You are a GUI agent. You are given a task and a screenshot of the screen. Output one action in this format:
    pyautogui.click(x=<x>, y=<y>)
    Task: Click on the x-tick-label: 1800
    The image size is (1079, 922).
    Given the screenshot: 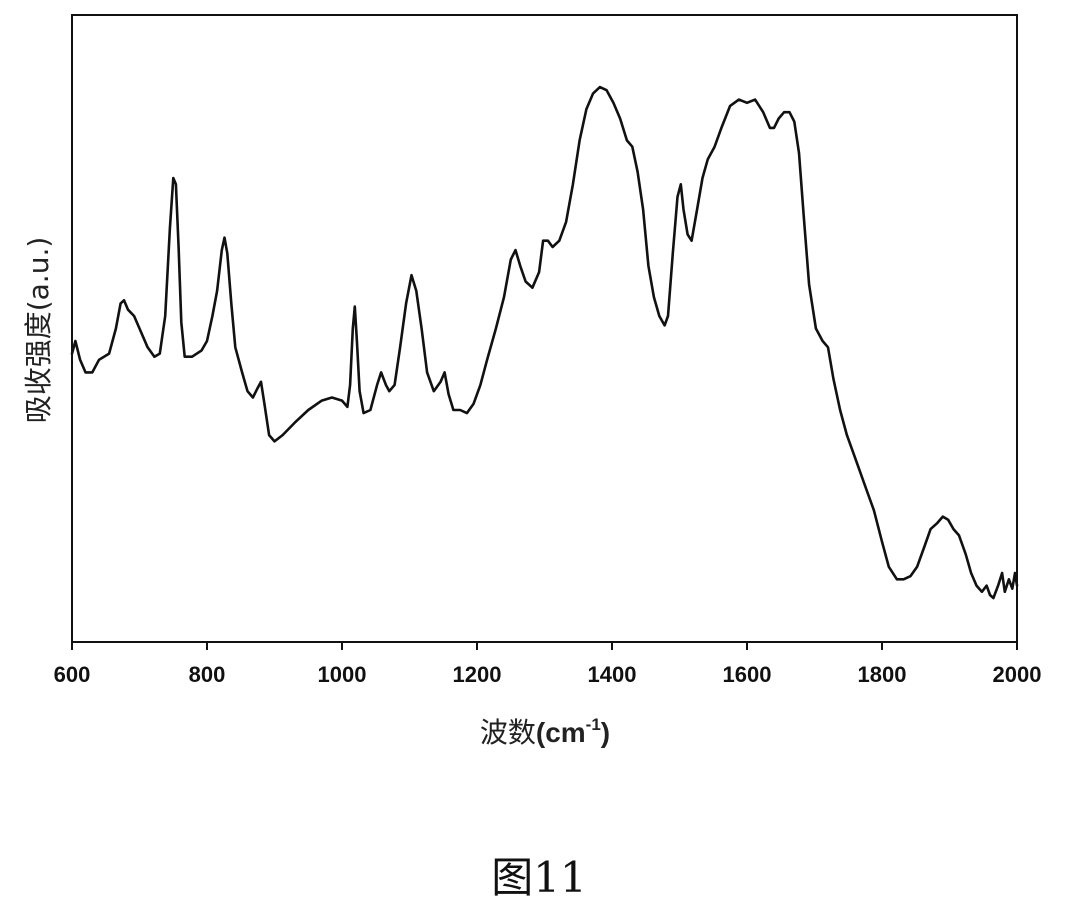 What is the action you would take?
    pyautogui.click(x=882, y=674)
    